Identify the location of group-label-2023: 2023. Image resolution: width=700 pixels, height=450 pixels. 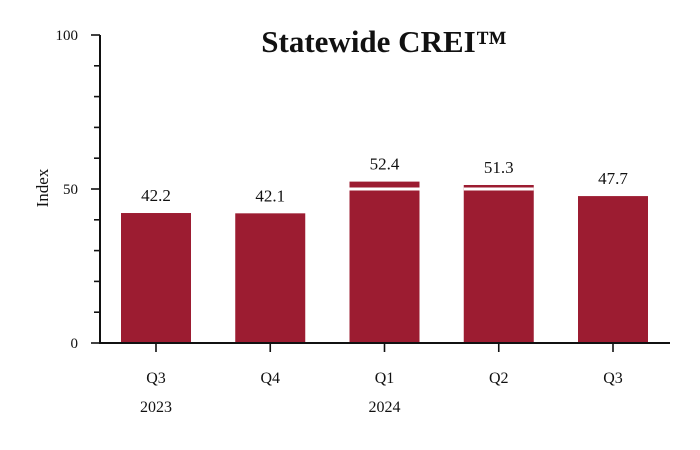
(156, 407).